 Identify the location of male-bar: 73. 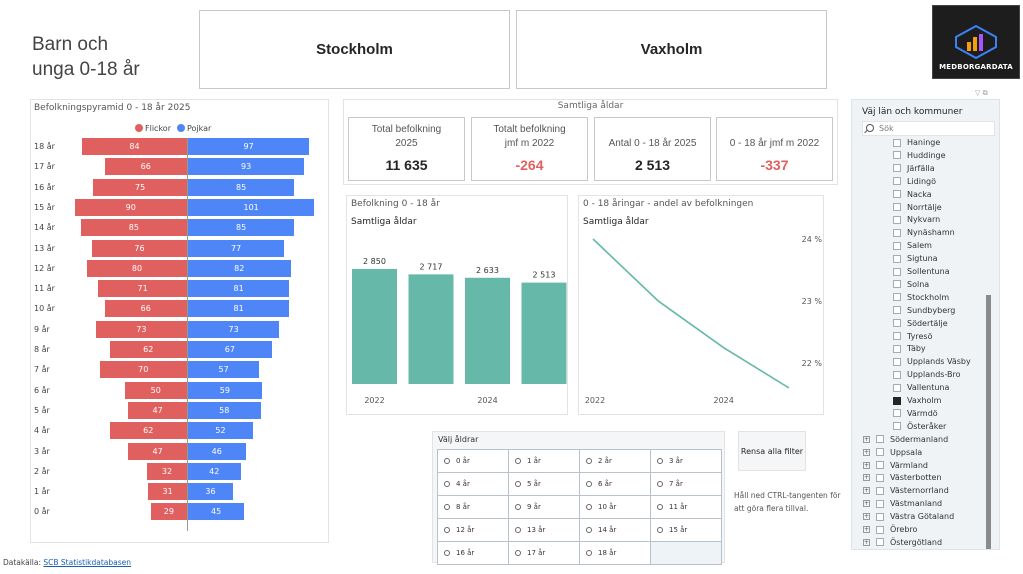
(234, 329).